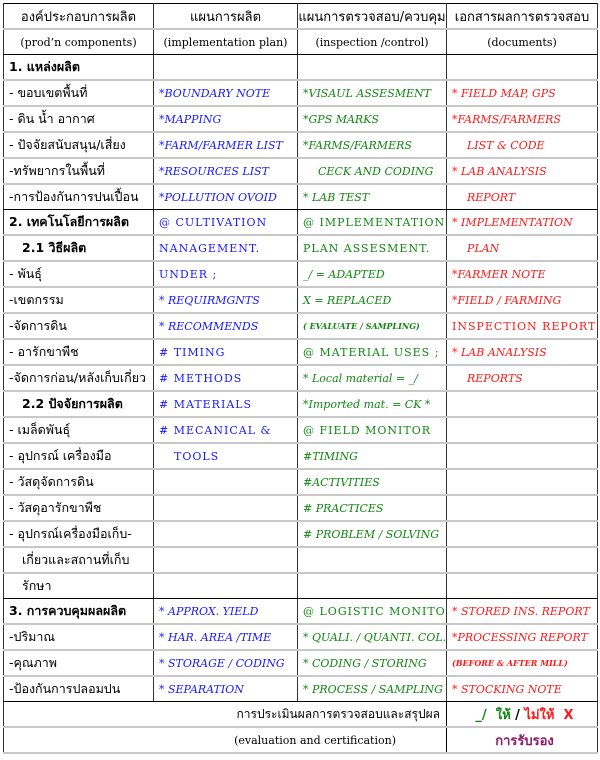 The width and height of the screenshot is (600, 760). Describe the element at coordinates (225, 119) in the screenshot. I see `plan-cell: *MAPPING` at that location.